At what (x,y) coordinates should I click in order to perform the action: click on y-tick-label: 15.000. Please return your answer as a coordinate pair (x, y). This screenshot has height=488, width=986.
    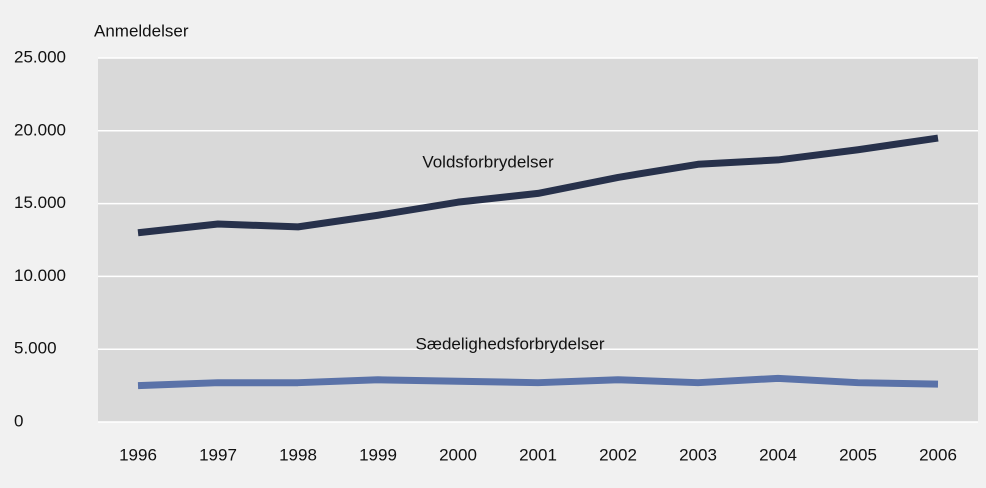
    Looking at the image, I should click on (40, 202).